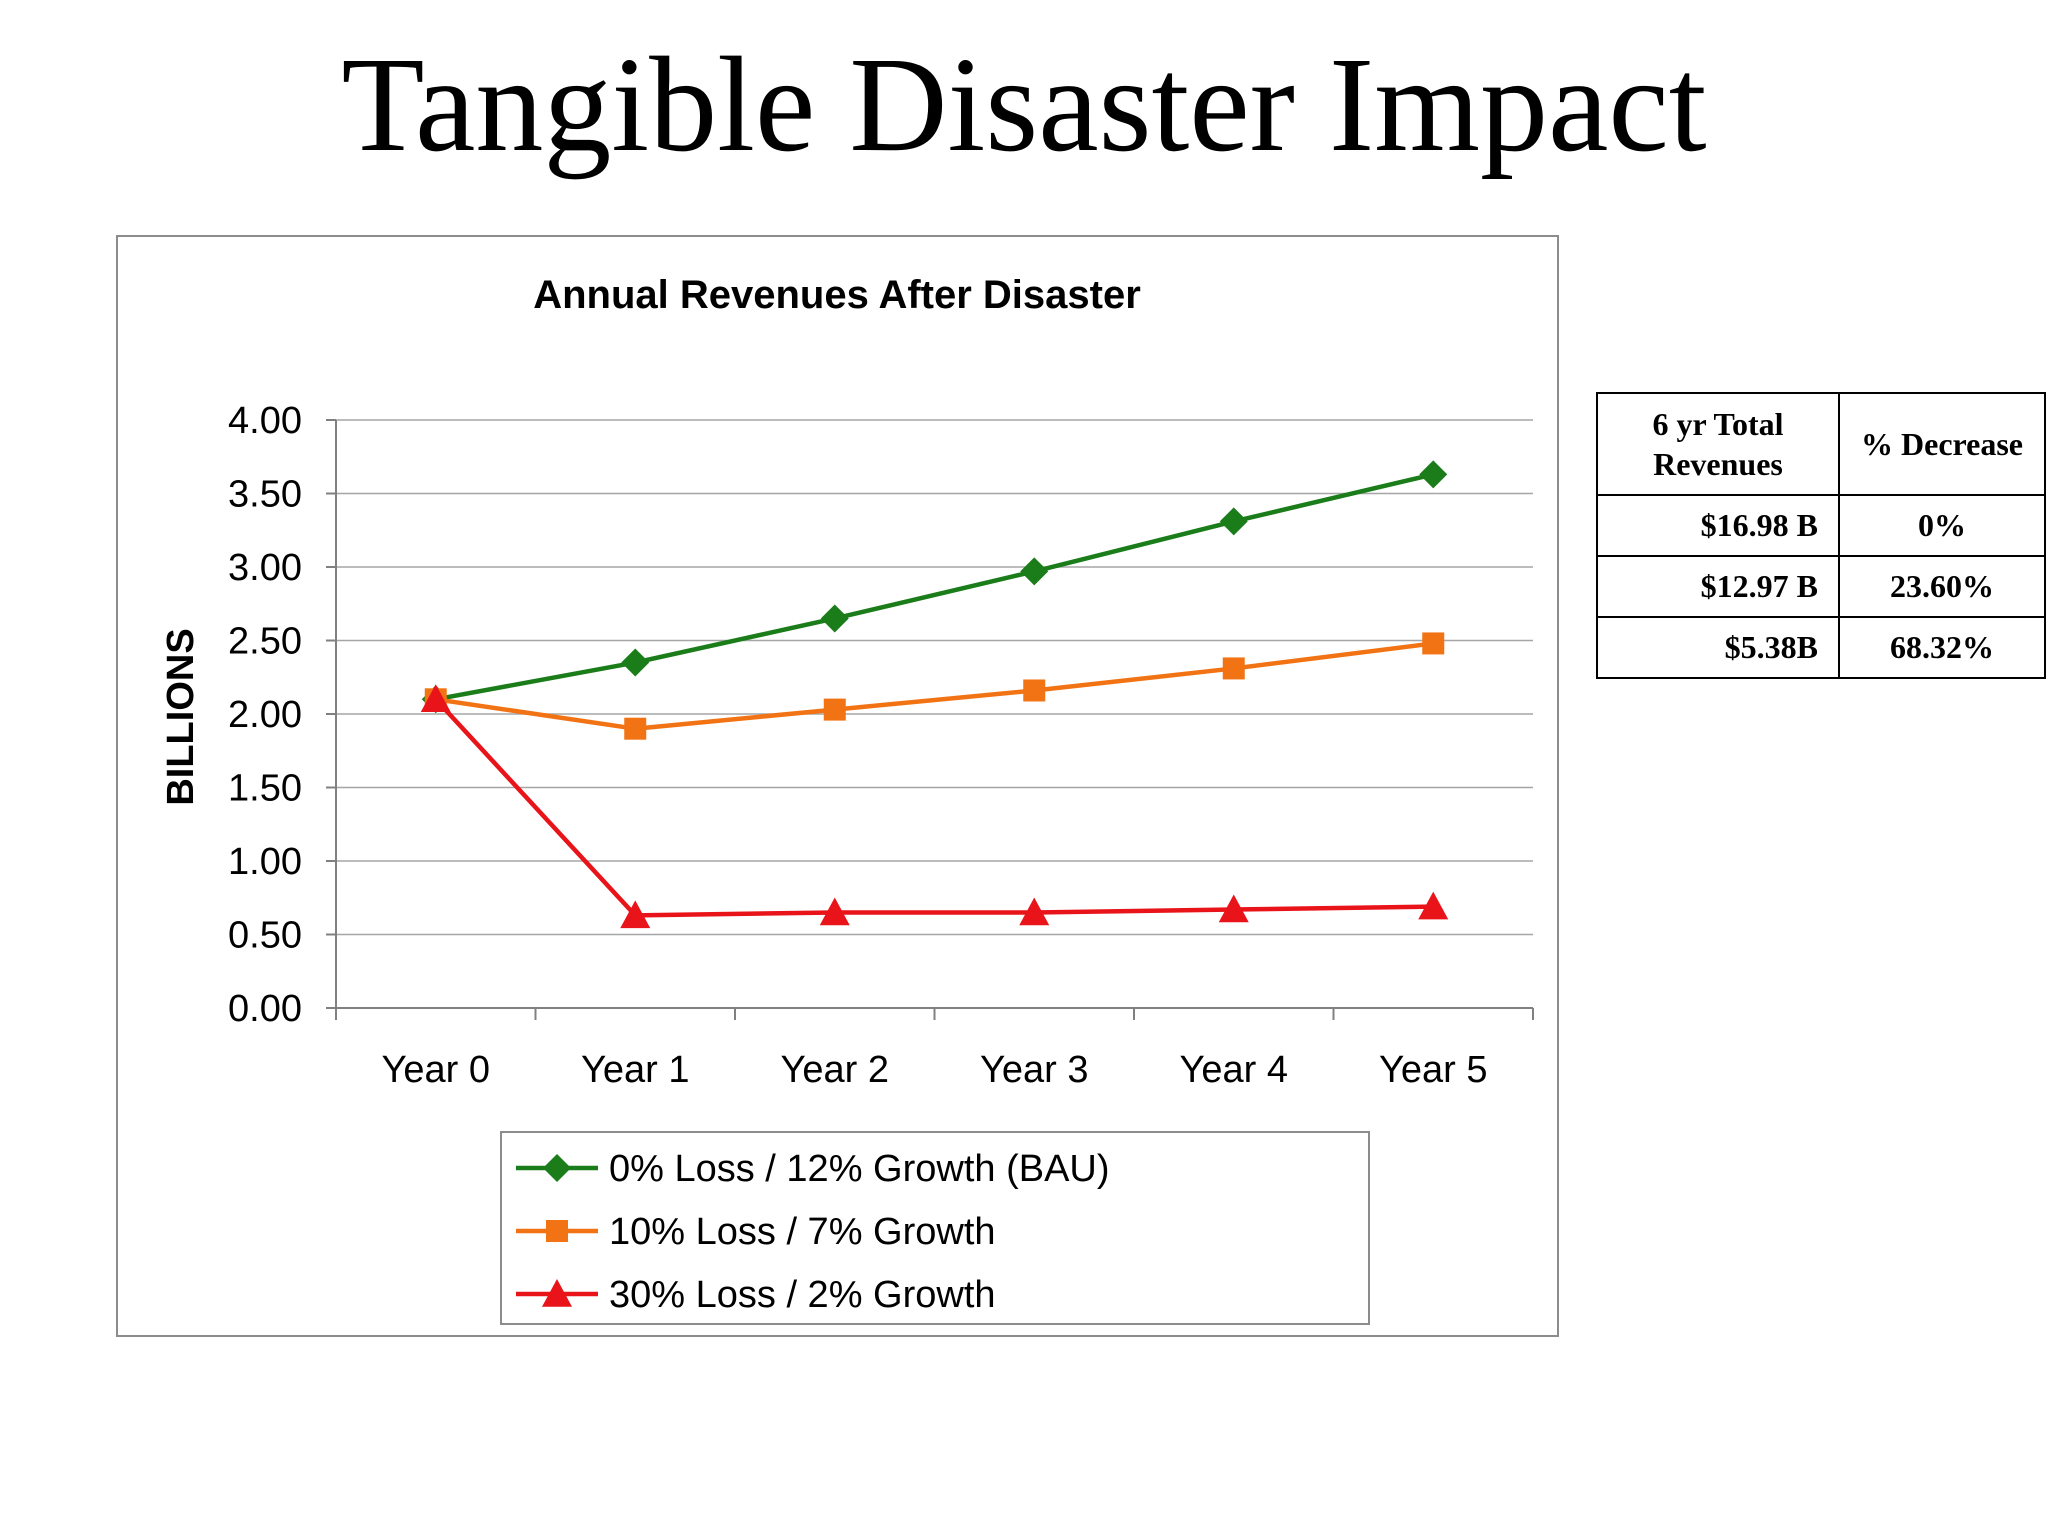 This screenshot has width=2048, height=1536. Describe the element at coordinates (835, 1070) in the screenshot. I see `x-tick-label: Year 2` at that location.